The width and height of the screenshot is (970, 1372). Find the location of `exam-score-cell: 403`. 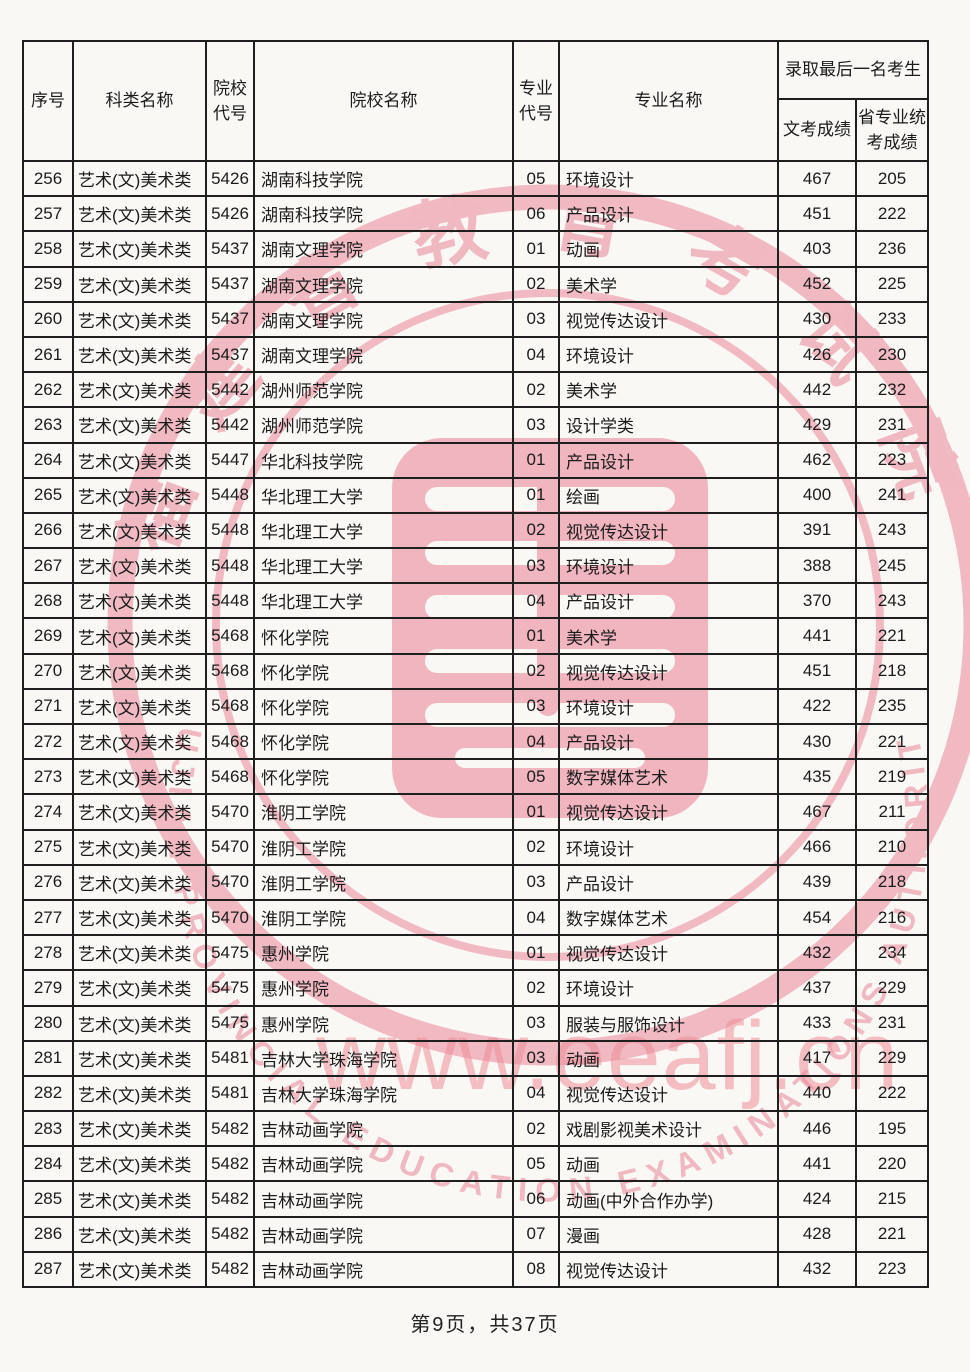

exam-score-cell: 403 is located at coordinates (817, 249).